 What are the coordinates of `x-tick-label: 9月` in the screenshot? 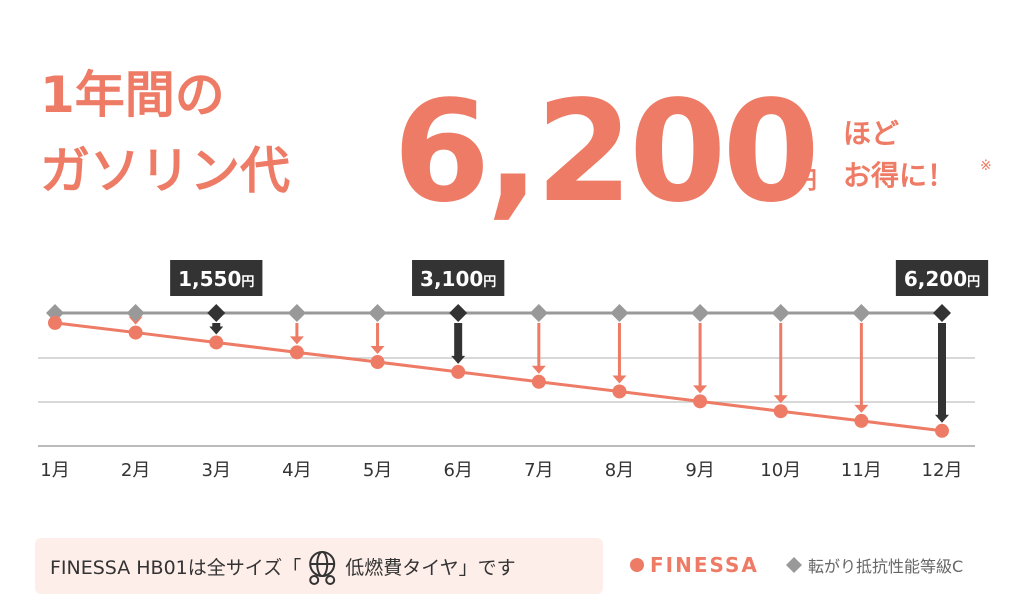 It's located at (699, 470).